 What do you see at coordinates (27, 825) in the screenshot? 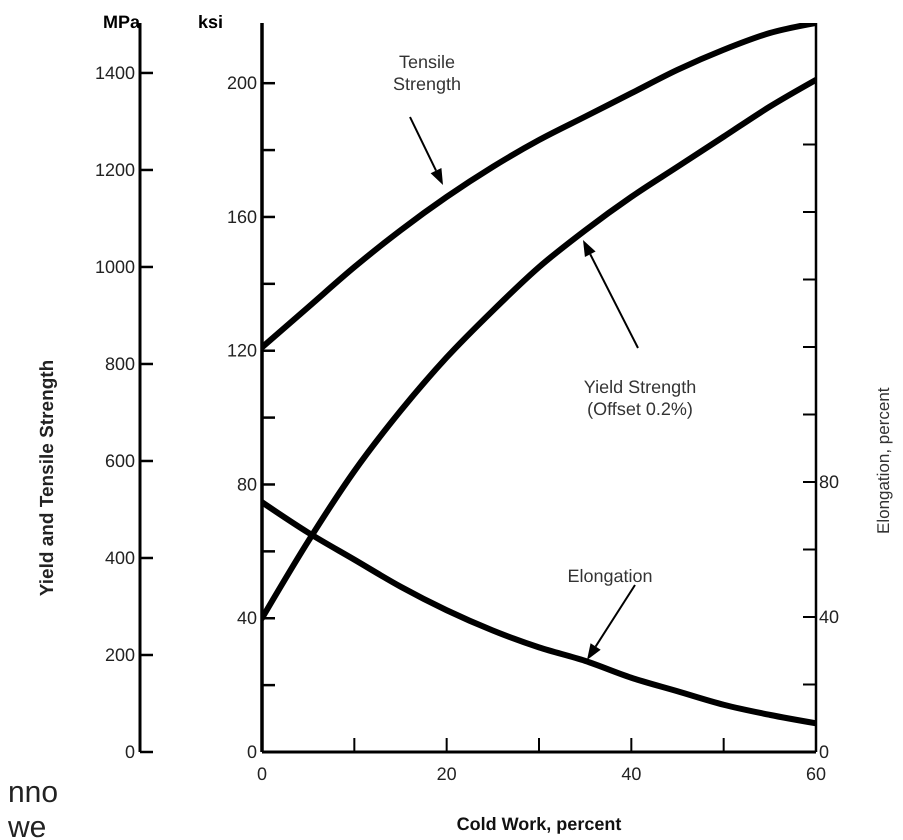
I see `text: we` at bounding box center [27, 825].